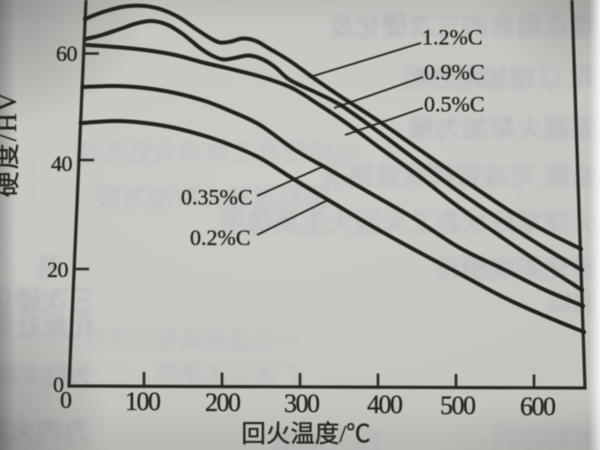 Image resolution: width=600 pixels, height=450 pixels. Describe the element at coordinates (58, 269) in the screenshot. I see `svg-text: 20` at that location.